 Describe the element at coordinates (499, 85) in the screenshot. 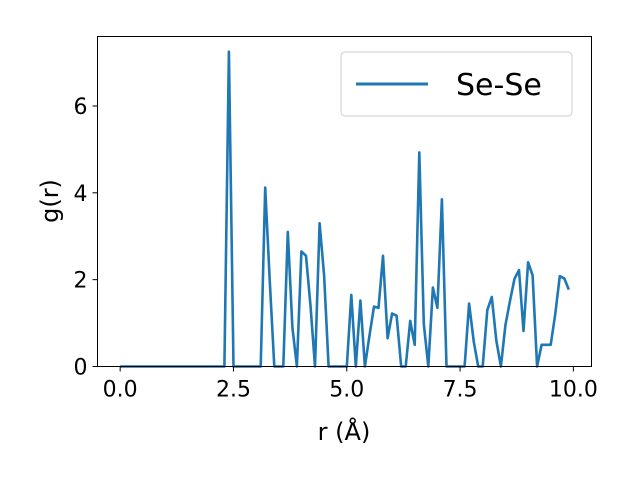

I see `legend-label-se-se: Se-Se` at that location.